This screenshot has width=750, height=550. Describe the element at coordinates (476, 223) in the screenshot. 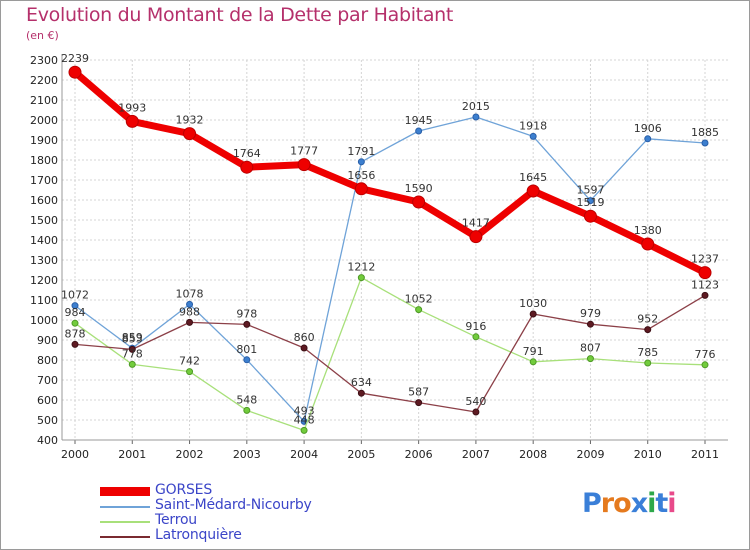

I see `data-label-gorses: 1417` at that location.